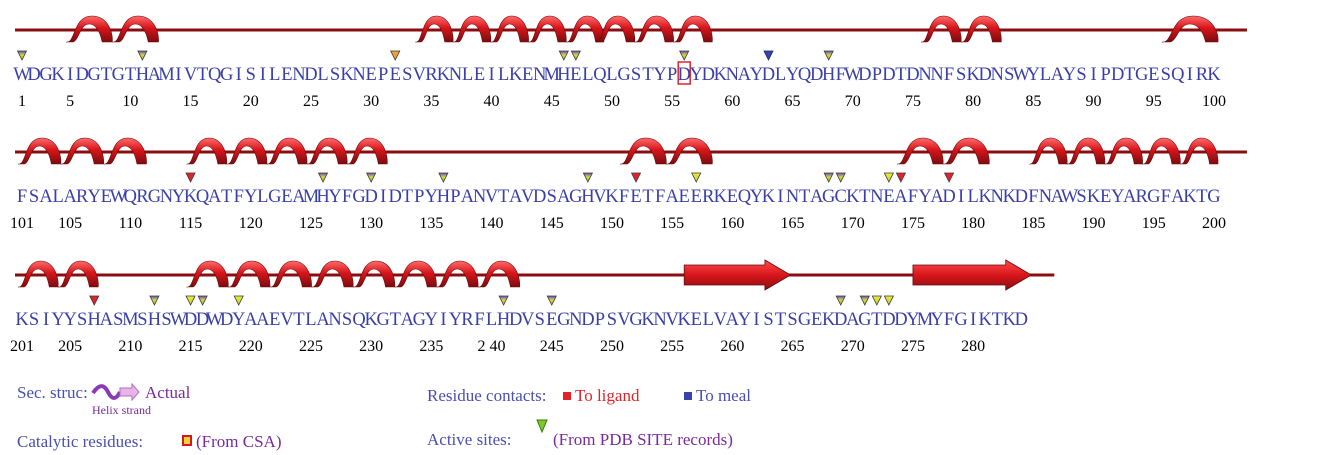 This screenshot has height=455, width=1331. I want to click on residue-number: 75, so click(913, 101).